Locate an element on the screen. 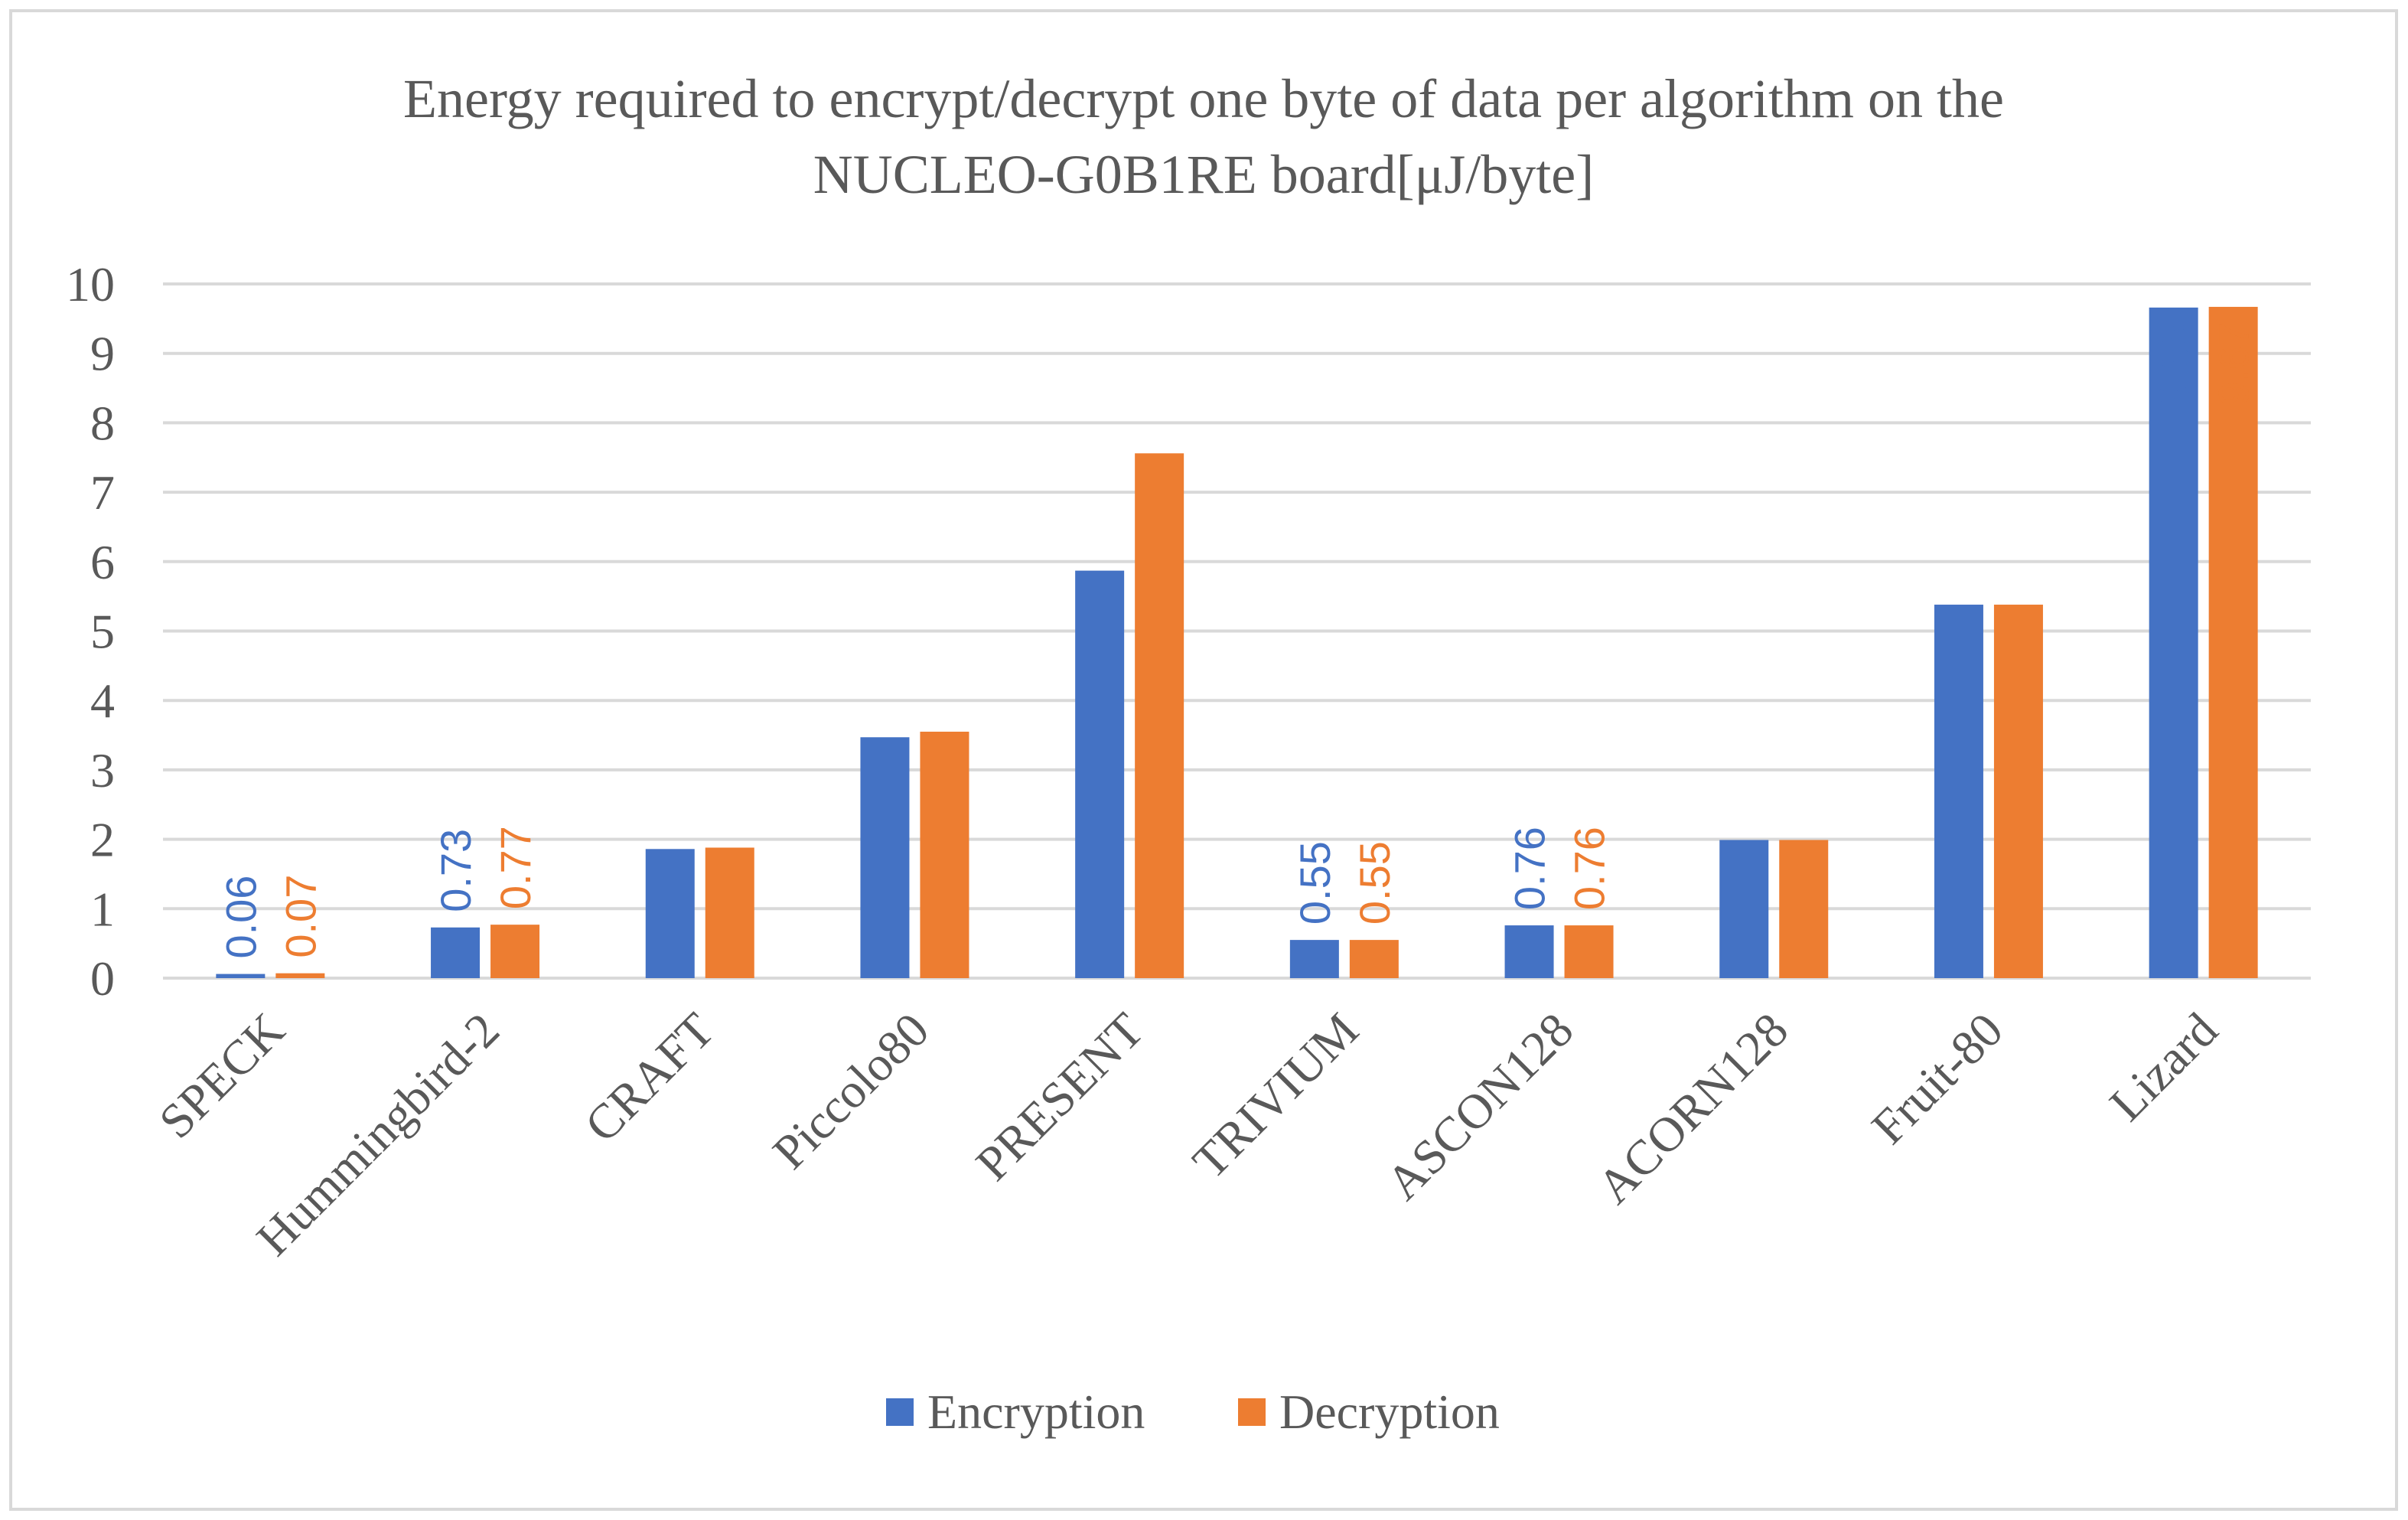  y-tick-label-0: 0 is located at coordinates (102, 978).